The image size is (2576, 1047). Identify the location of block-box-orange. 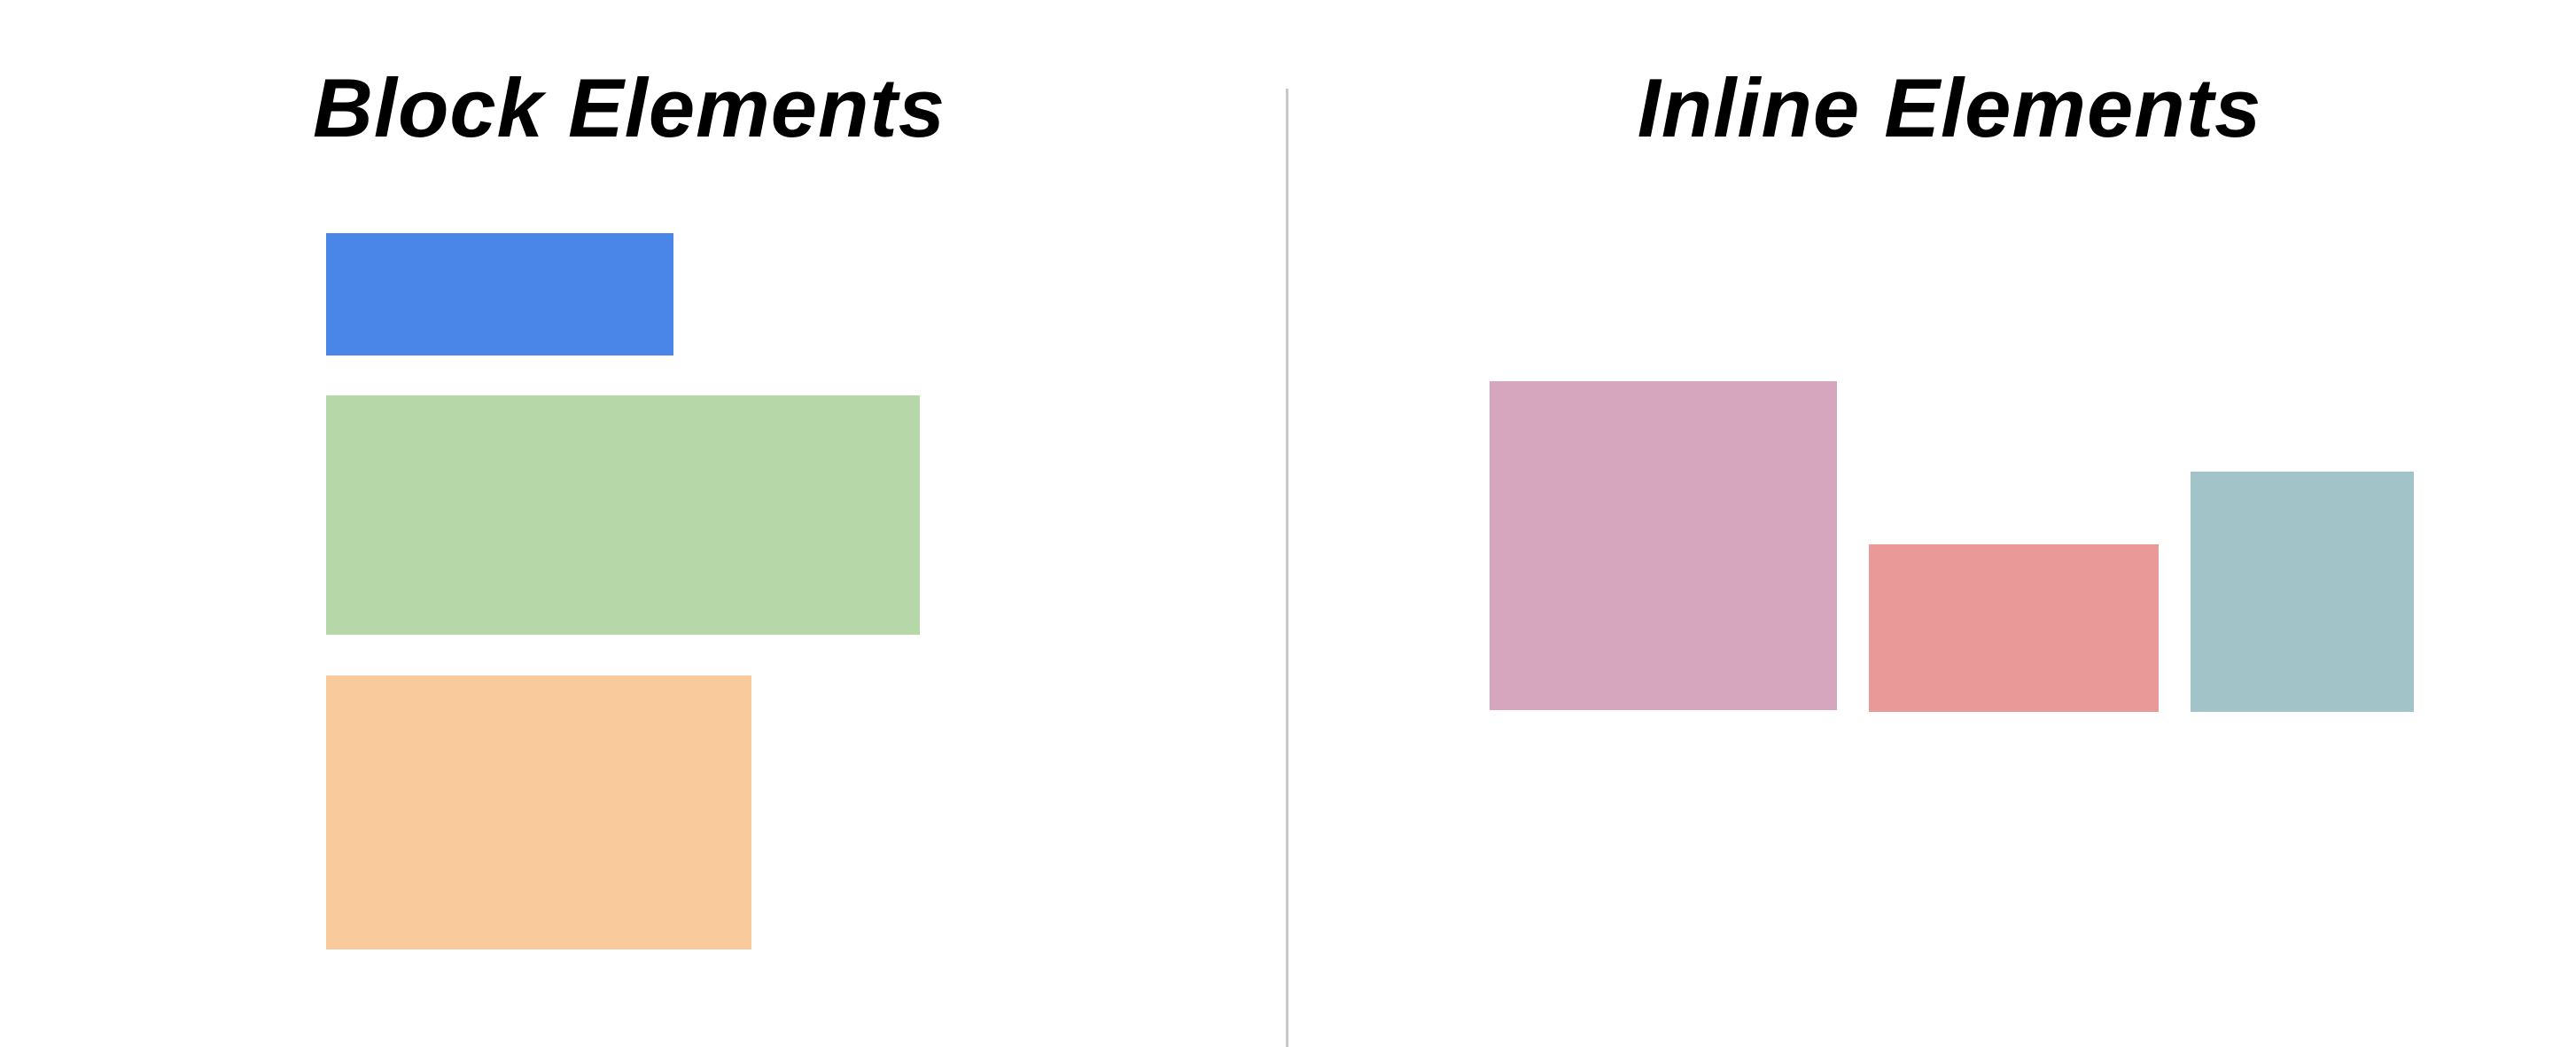
(539, 812).